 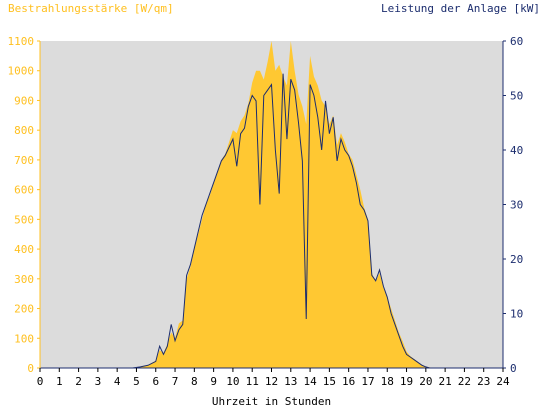 I want to click on y-right-tick-label: 0, so click(x=513, y=368).